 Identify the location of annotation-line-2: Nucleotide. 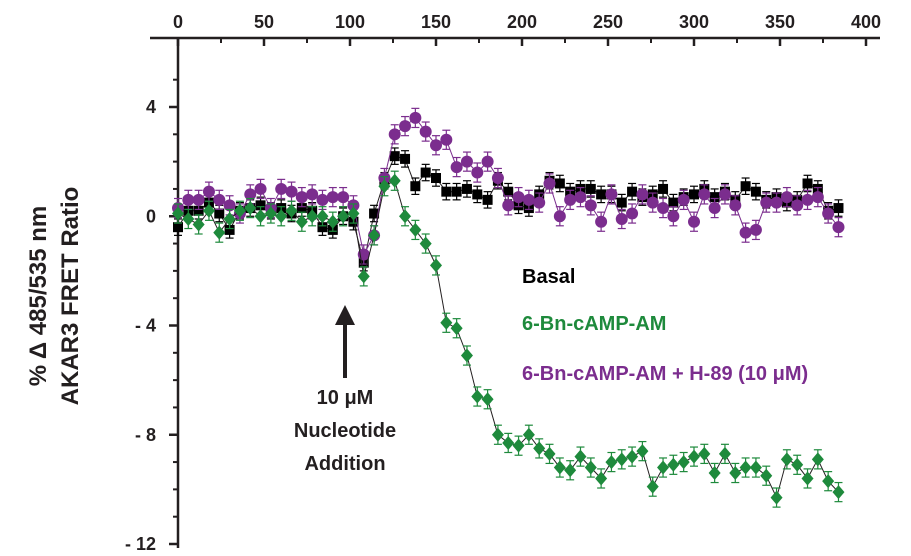
(345, 431).